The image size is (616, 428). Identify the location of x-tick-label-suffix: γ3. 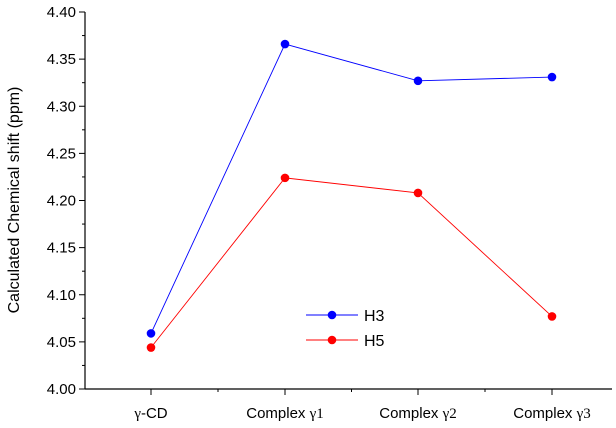
(583, 414).